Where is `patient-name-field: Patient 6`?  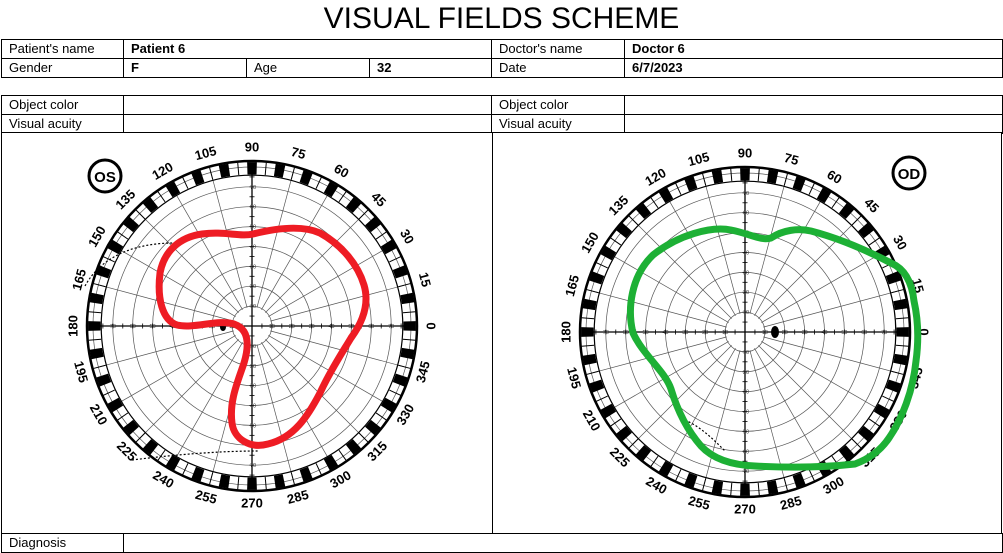
patient-name-field: Patient 6 is located at coordinates (307, 49).